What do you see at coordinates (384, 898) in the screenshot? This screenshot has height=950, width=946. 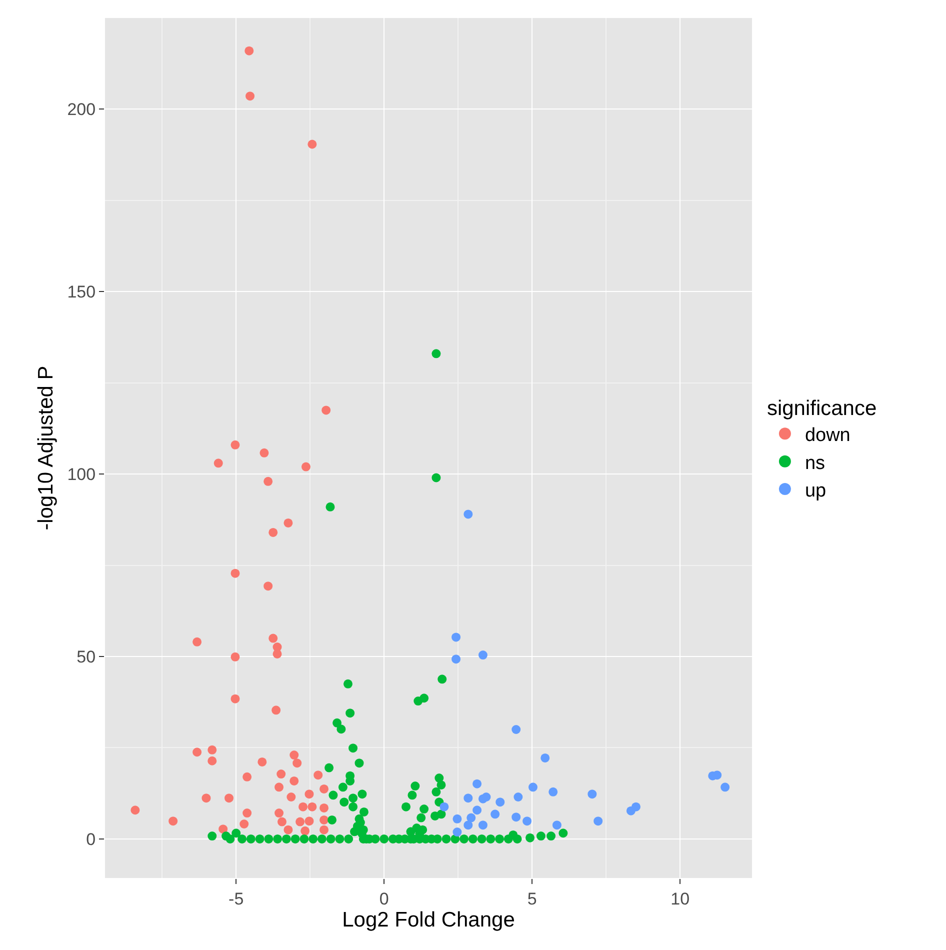 I see `x-tick-label: 0` at bounding box center [384, 898].